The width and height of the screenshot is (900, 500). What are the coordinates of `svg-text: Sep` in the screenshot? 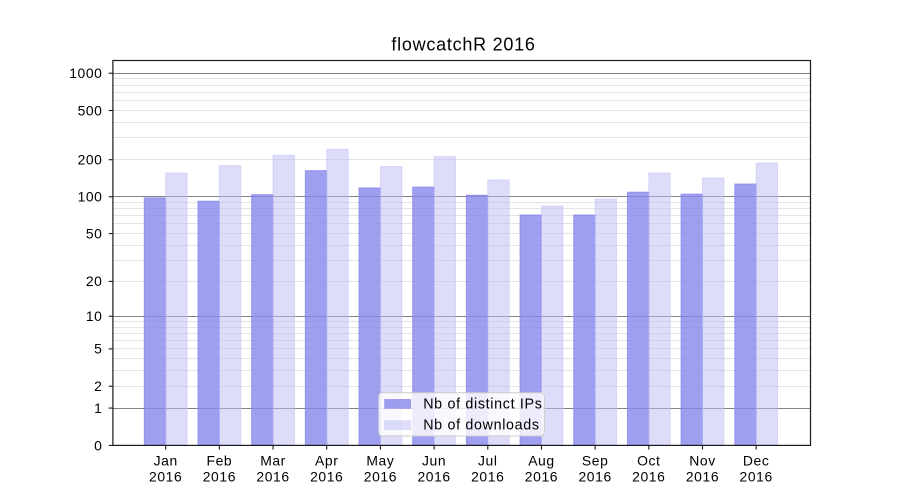 It's located at (595, 460).